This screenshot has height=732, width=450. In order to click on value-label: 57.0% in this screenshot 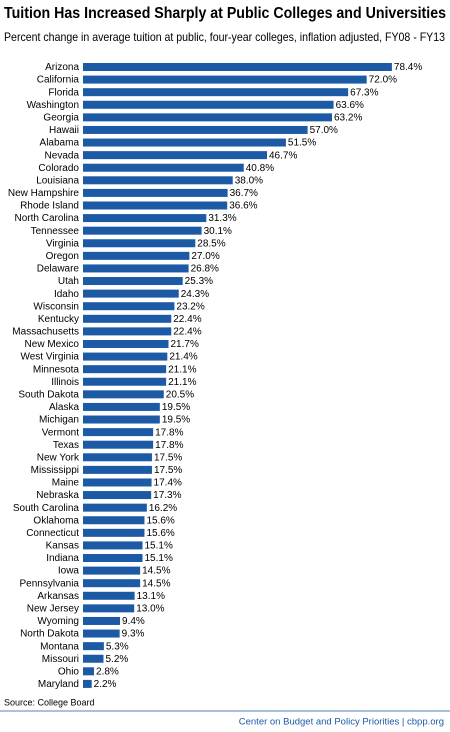, I will do `click(324, 130)`.